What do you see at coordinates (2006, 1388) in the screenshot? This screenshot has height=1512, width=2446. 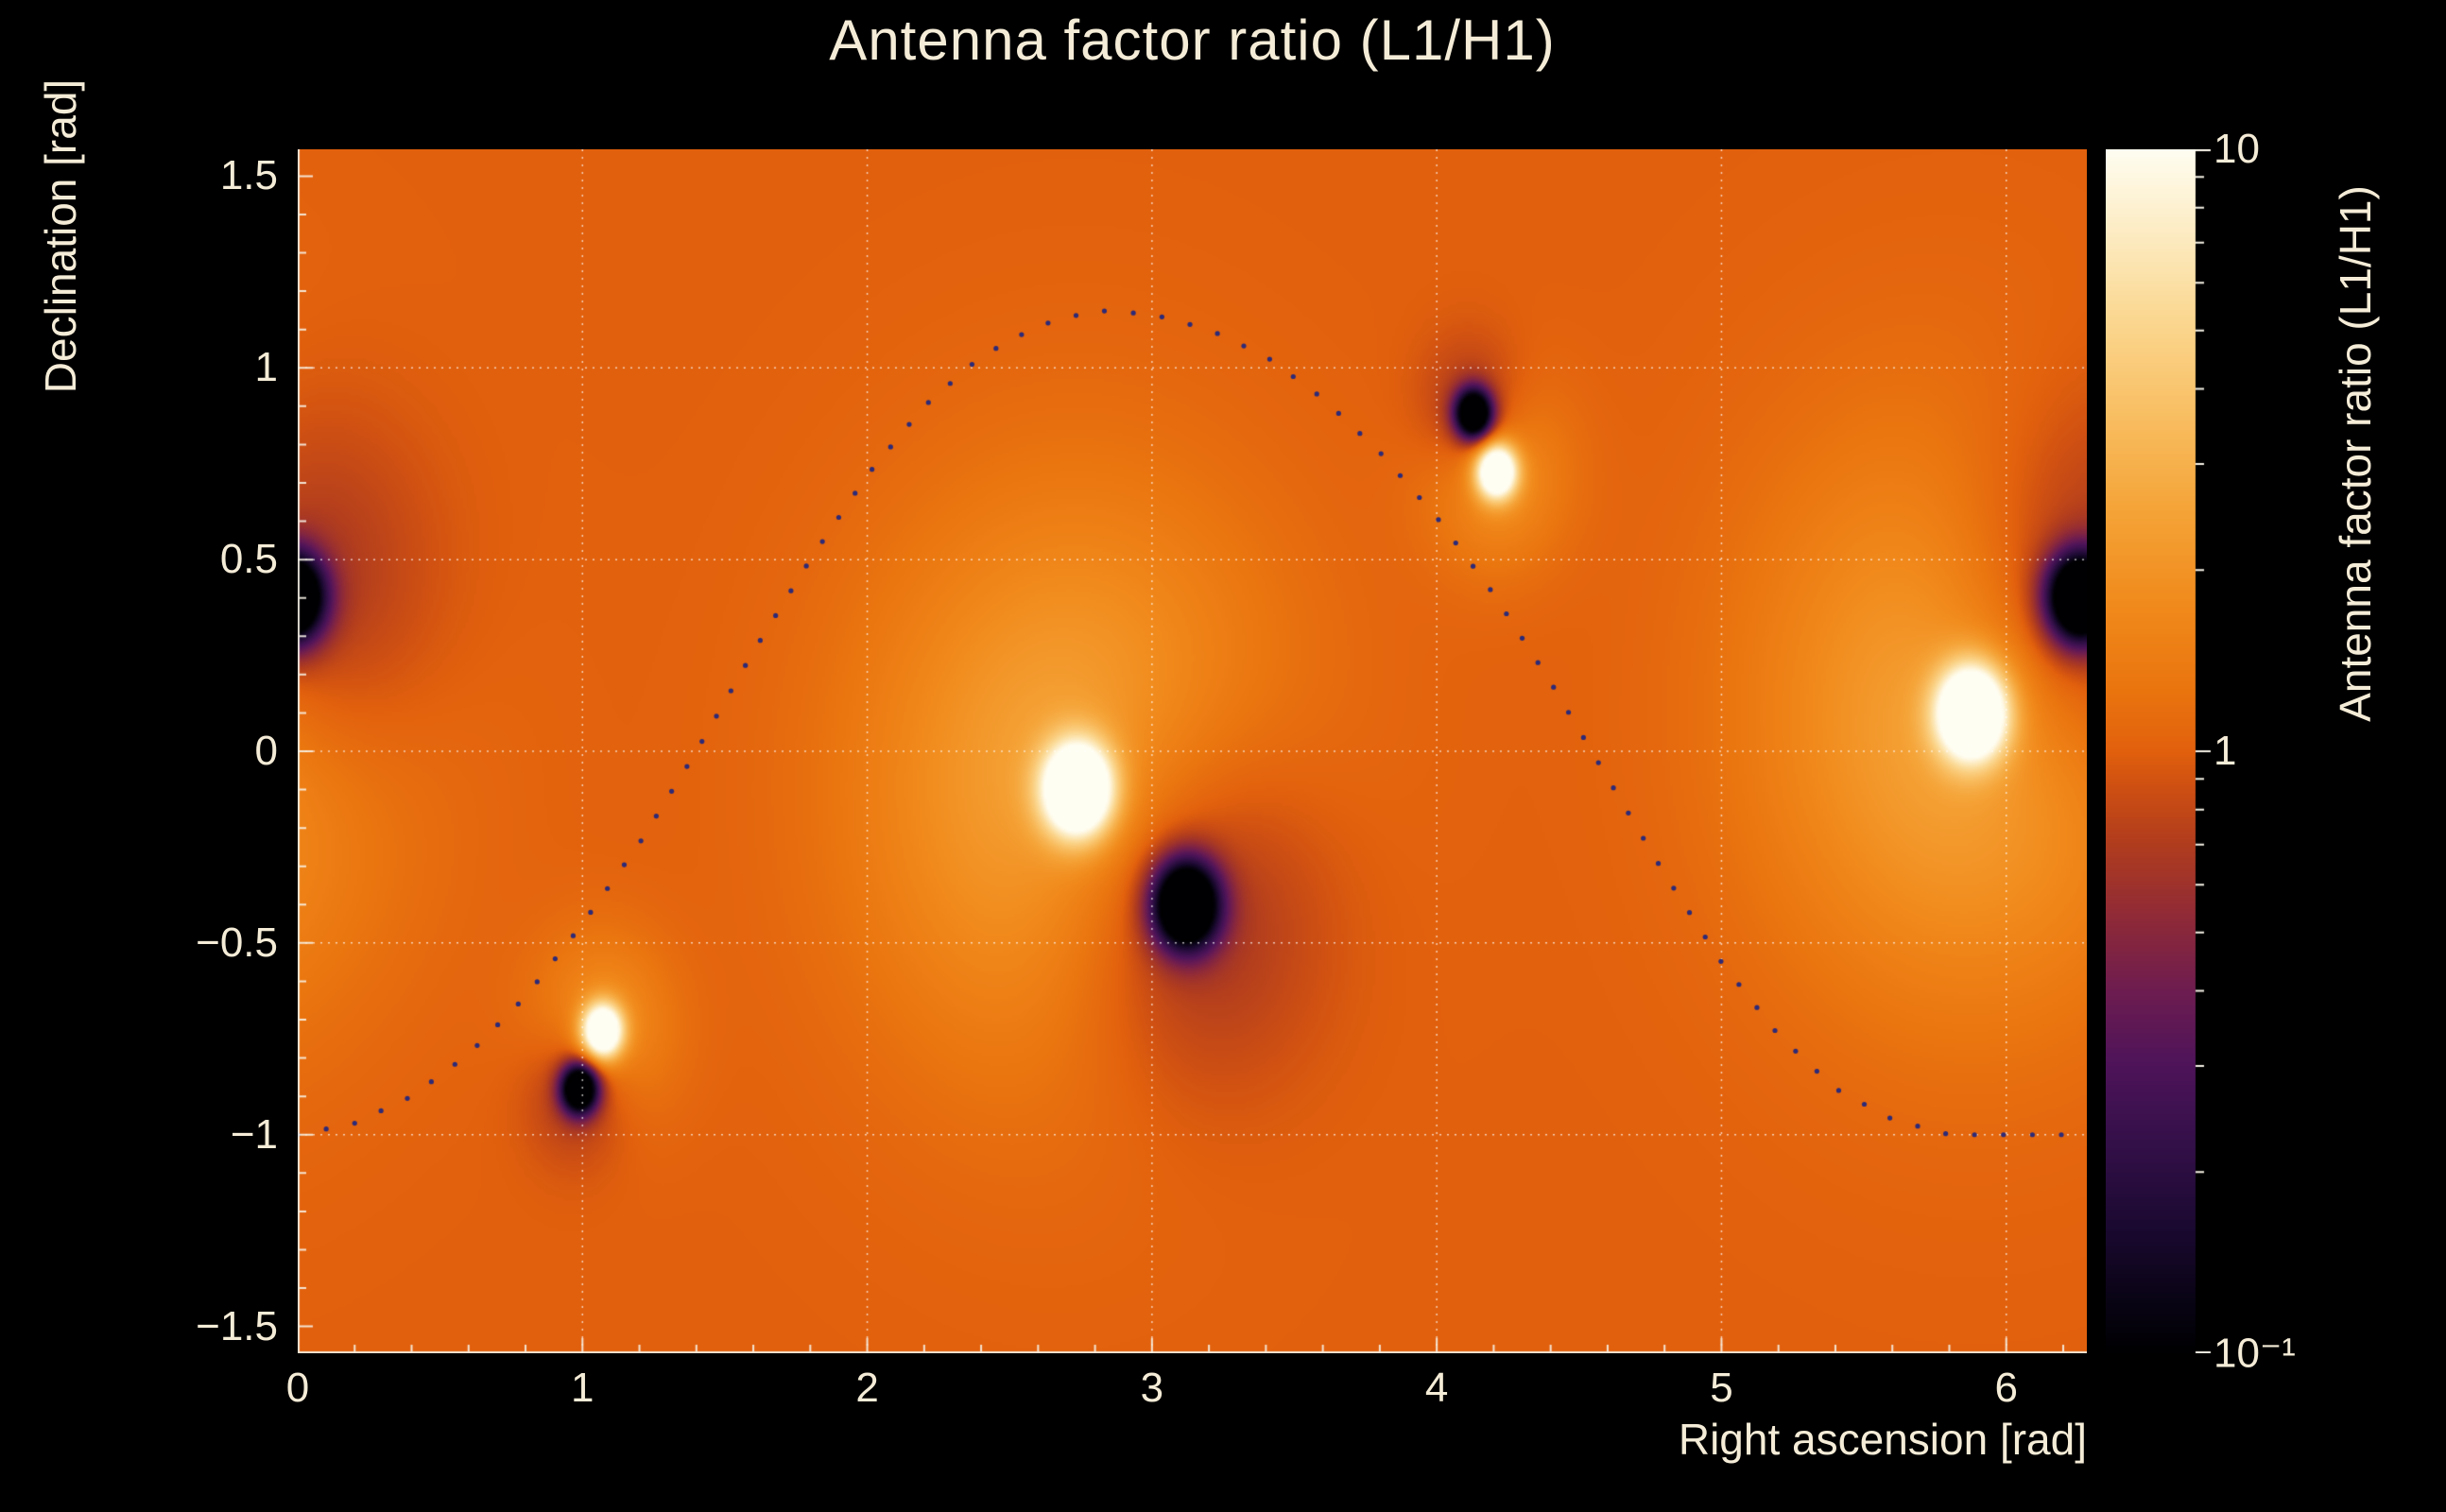 I see `x-tick-label: 6` at bounding box center [2006, 1388].